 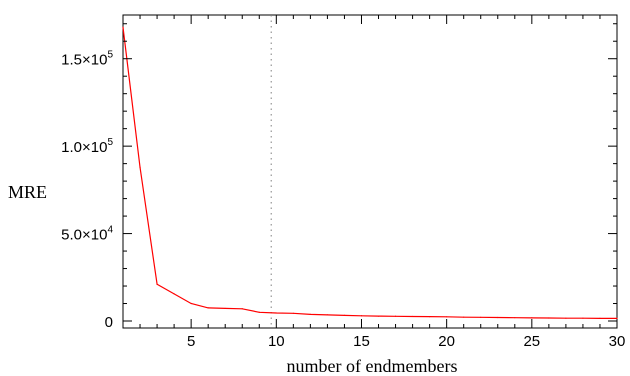 What do you see at coordinates (87, 146) in the screenshot?
I see `y-tick-label: 1.0×10⁵` at bounding box center [87, 146].